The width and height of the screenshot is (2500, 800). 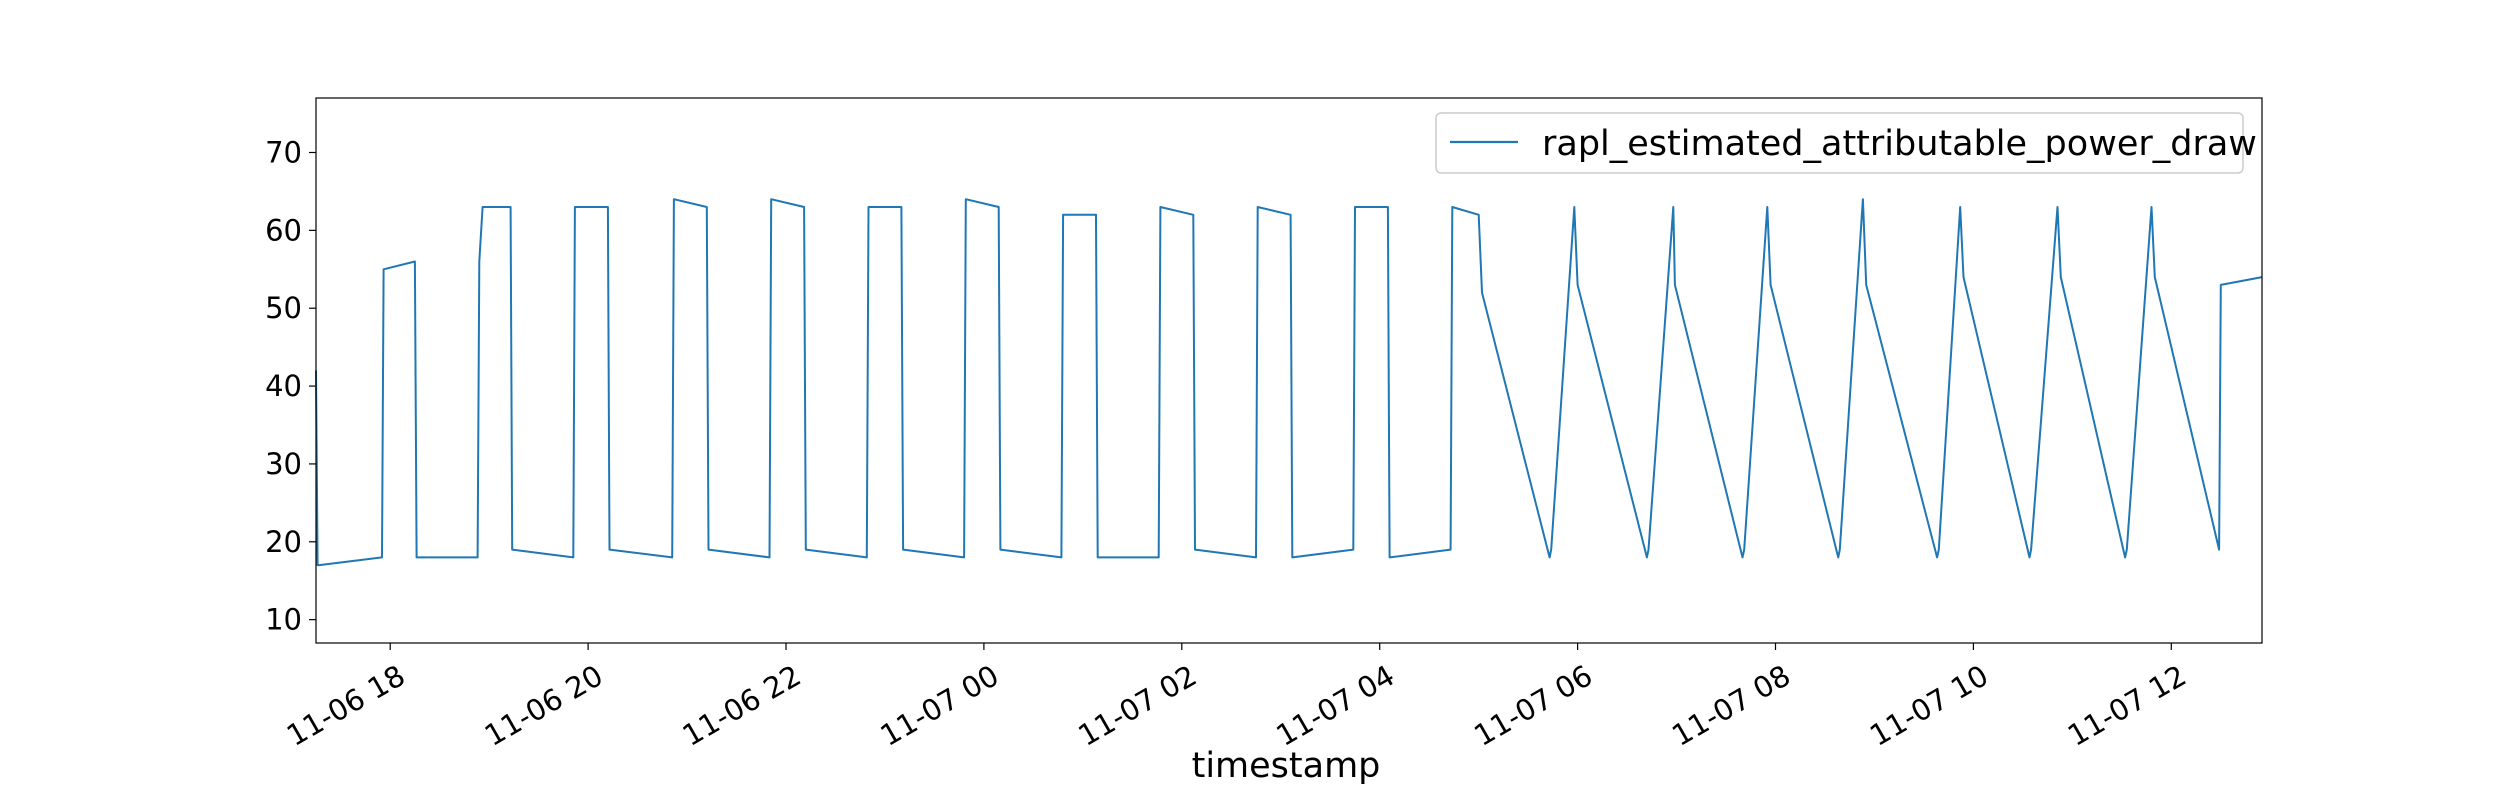 I want to click on x-tick-label: 11-07 10, so click(x=1929, y=705).